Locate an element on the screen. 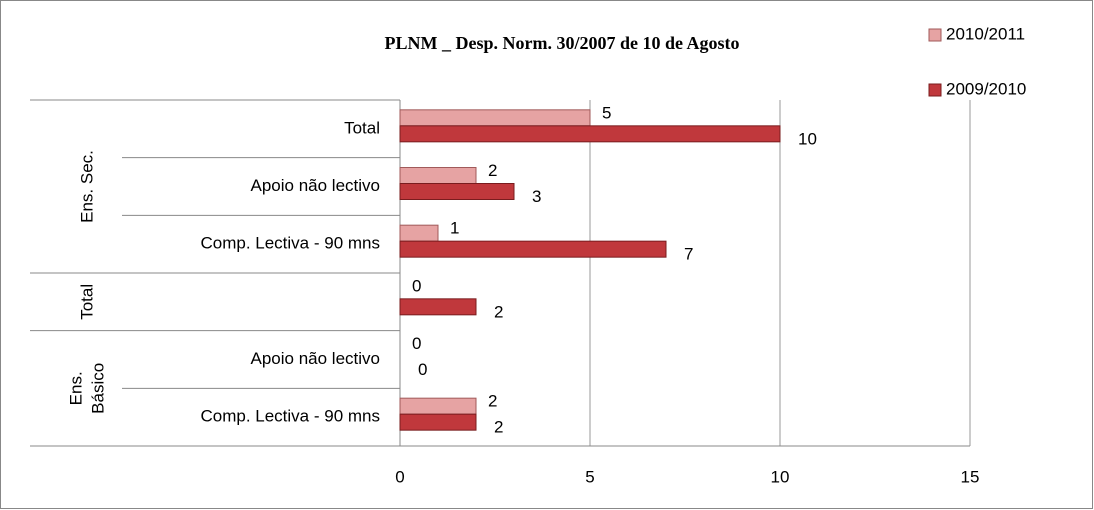  group-label: Ens. Sec. is located at coordinates (86, 186).